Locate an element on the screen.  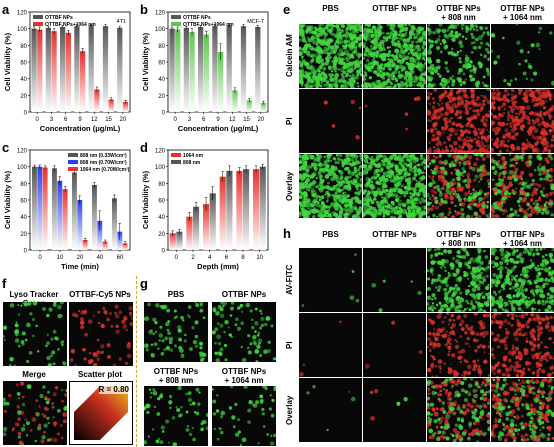
y-tick-label: 120 is located at coordinates (160, 14).